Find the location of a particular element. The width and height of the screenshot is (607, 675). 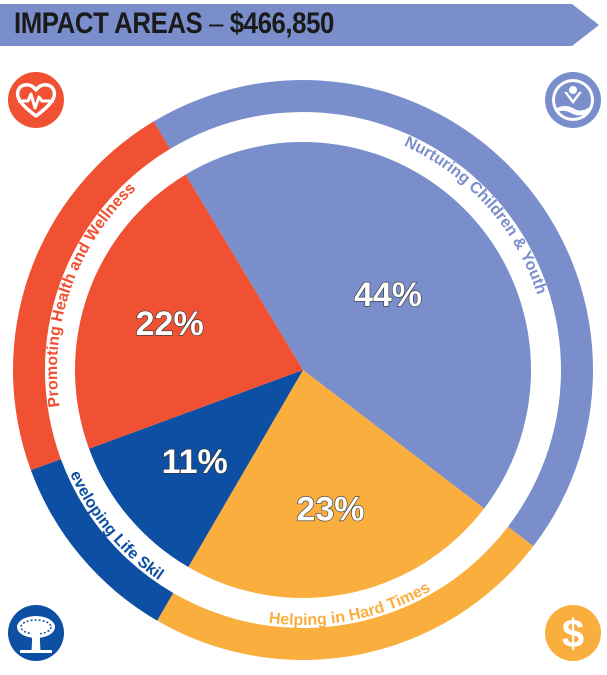

title-amount: $466,850 is located at coordinates (282, 23).